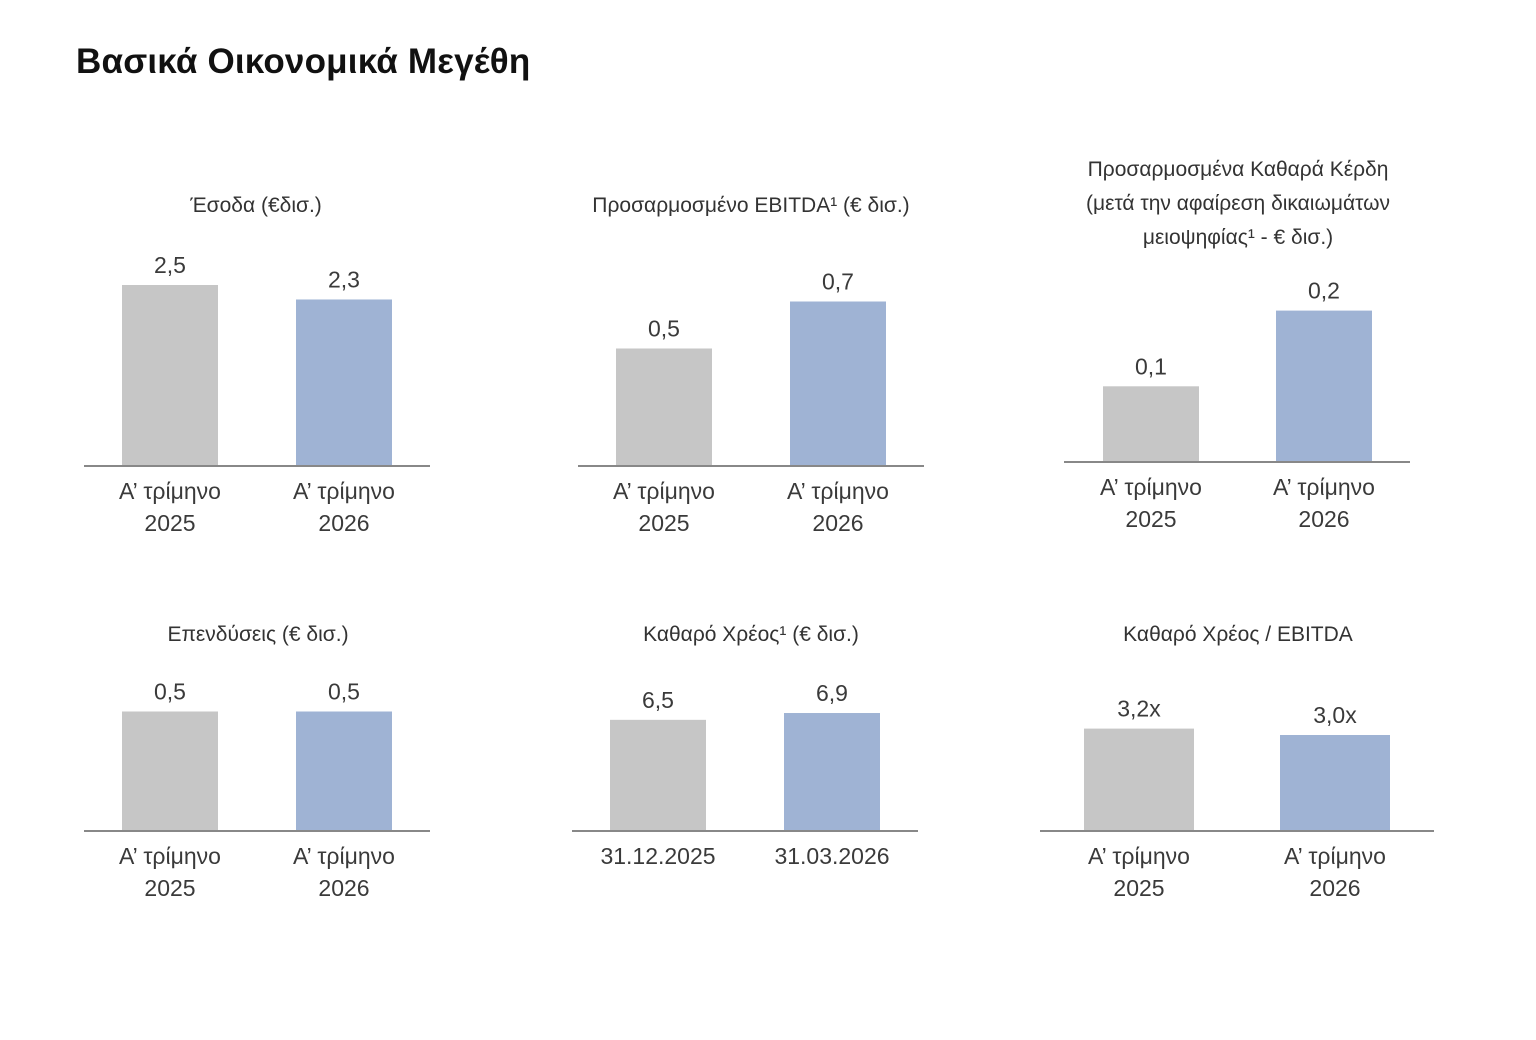 This screenshot has width=1536, height=1040. I want to click on data-label: 2,3, so click(344, 279).